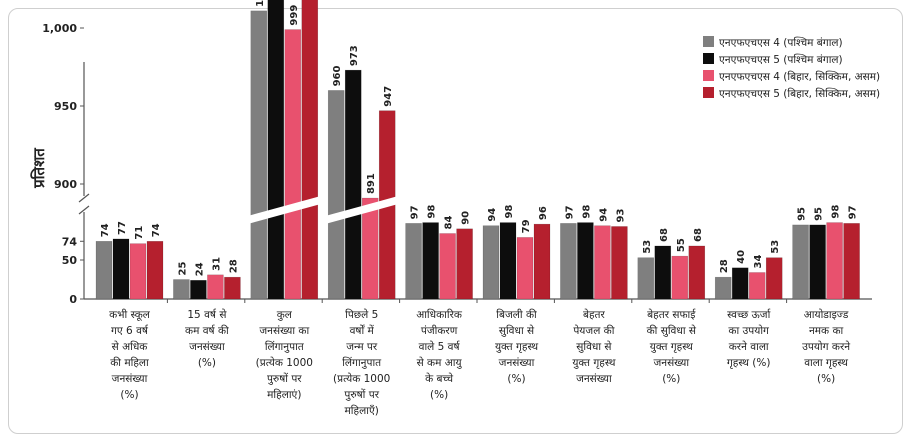 The height and width of the screenshot is (440, 909). What do you see at coordinates (39, 168) in the screenshot?
I see `y-axis-label: प्रतिशत` at bounding box center [39, 168].